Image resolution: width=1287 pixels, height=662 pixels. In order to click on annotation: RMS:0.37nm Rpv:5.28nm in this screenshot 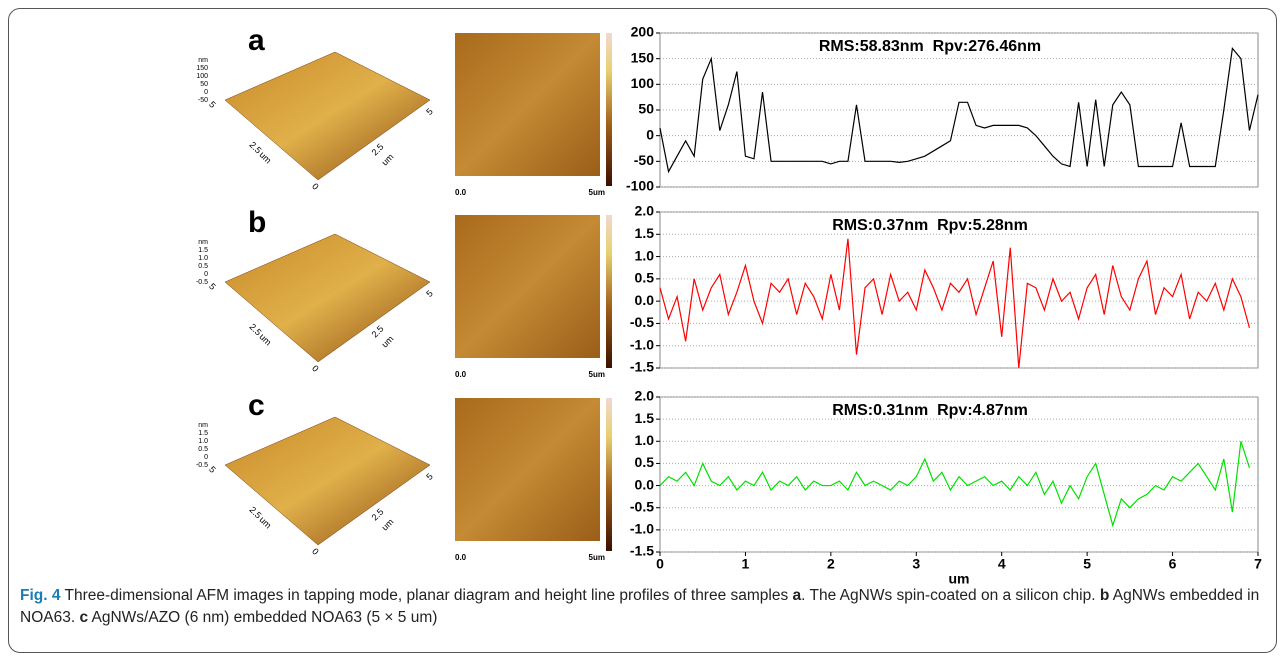, I will do `click(930, 225)`.